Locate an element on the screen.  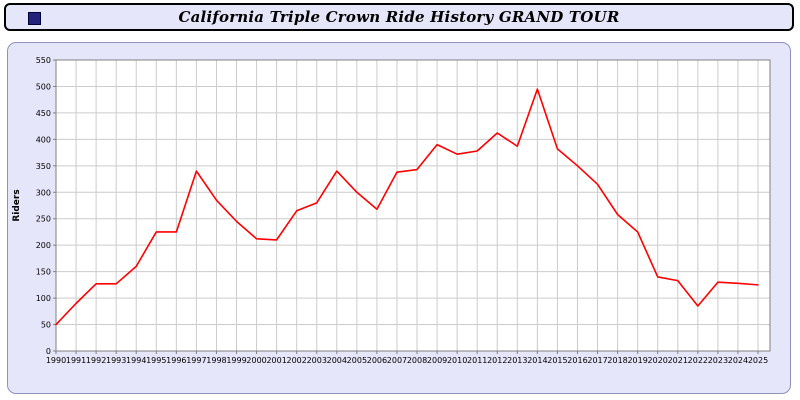
y-tick-label: 250 is located at coordinates (43, 219).